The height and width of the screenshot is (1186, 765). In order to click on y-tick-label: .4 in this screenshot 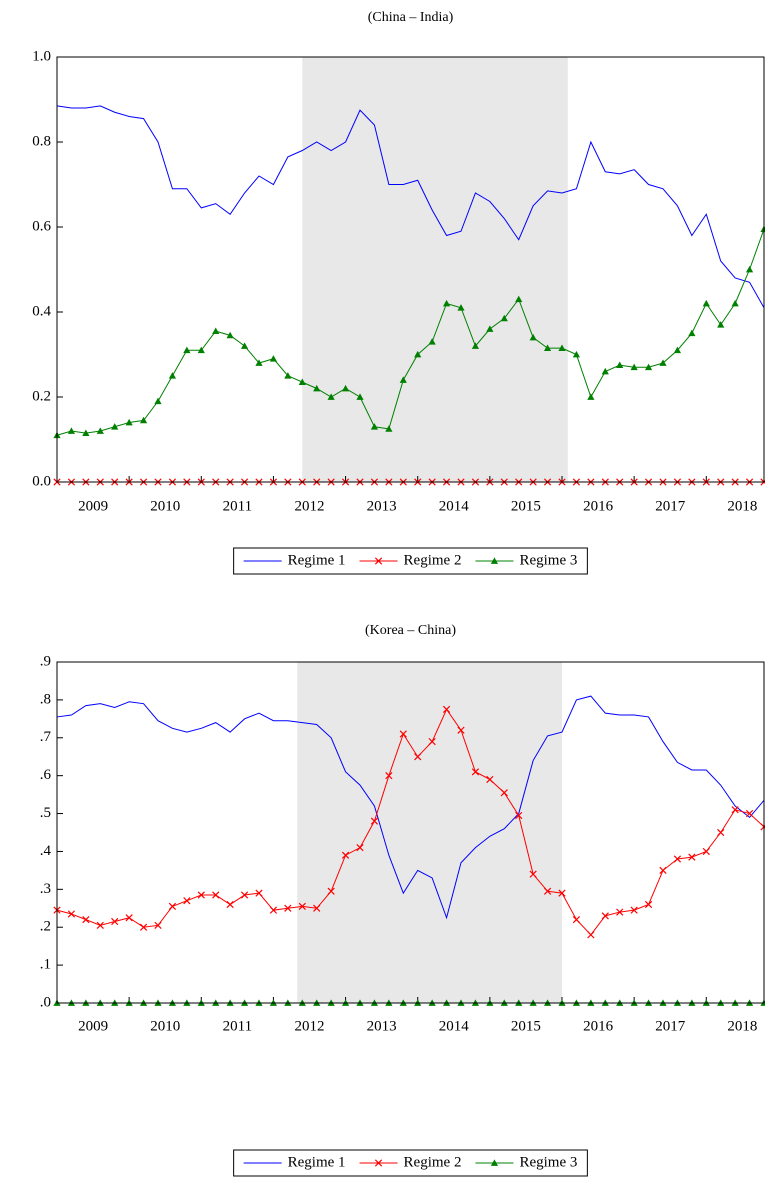, I will do `click(46, 851)`.